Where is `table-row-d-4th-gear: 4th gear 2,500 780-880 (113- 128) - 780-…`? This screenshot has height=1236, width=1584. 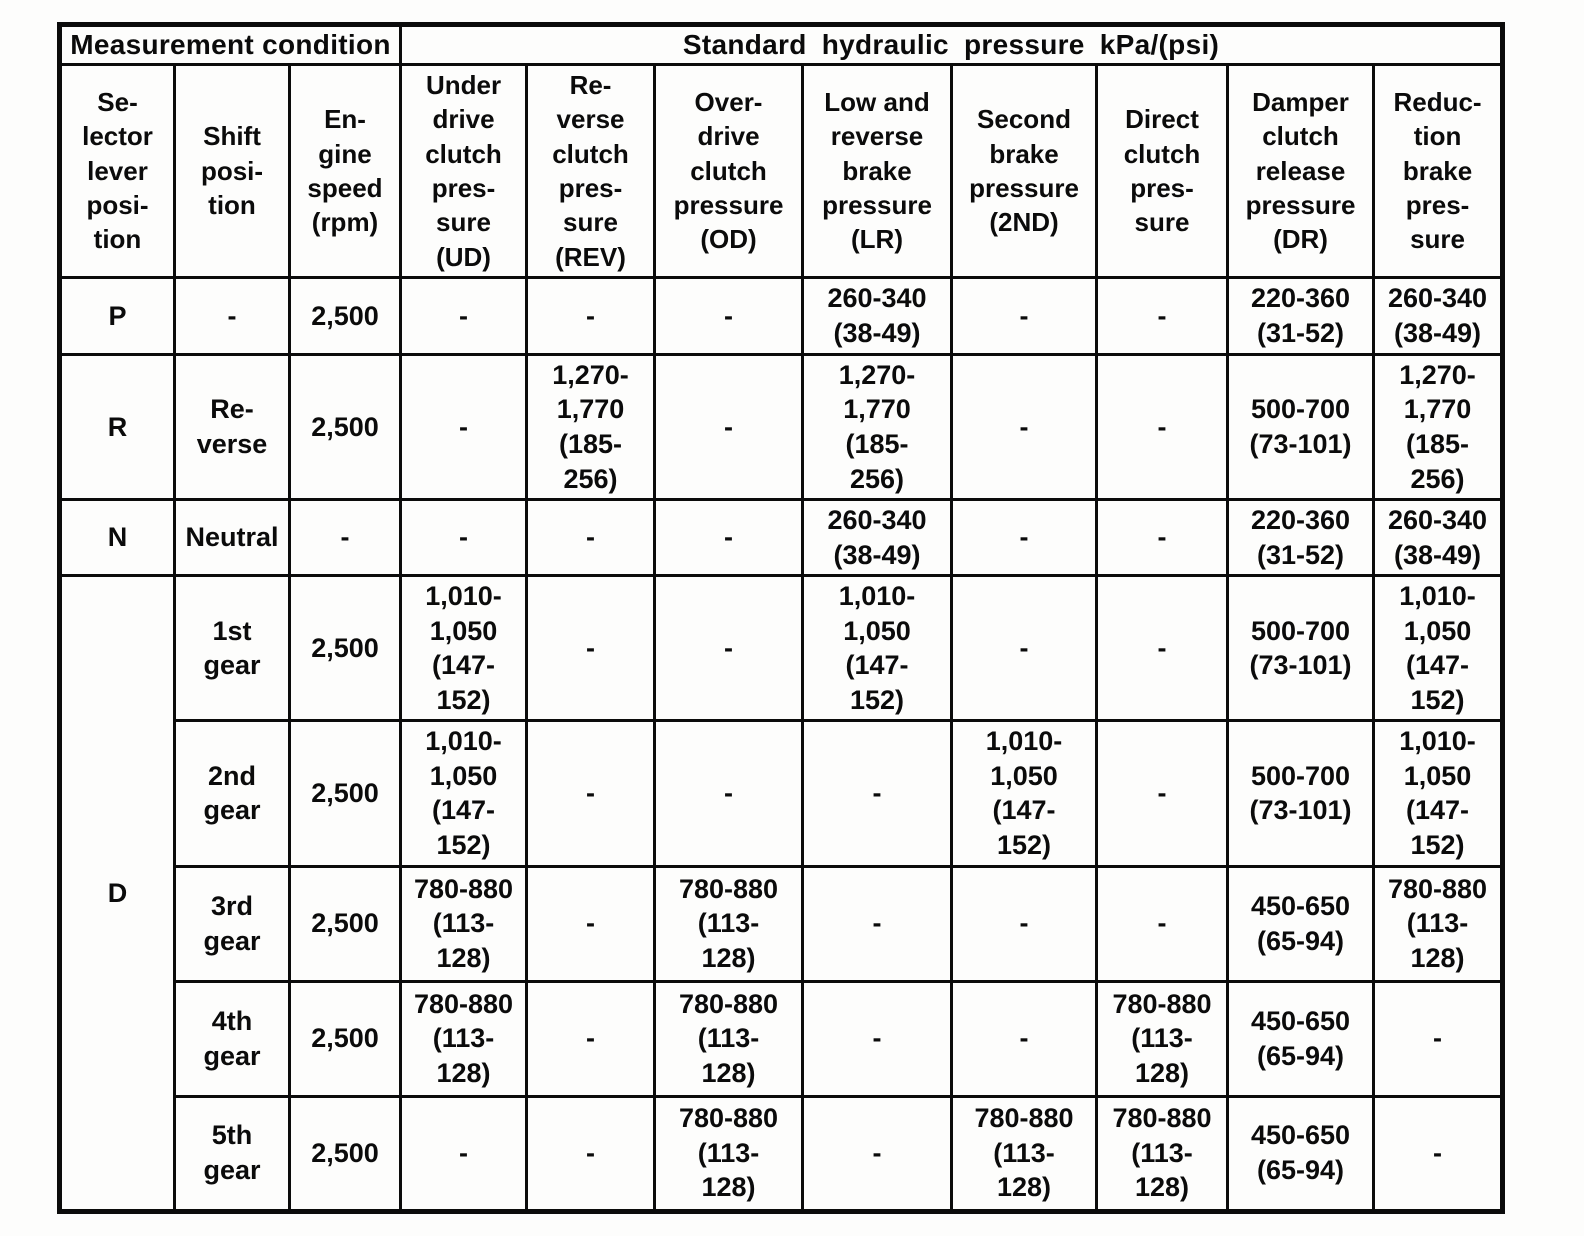
table-row-d-4th-gear: 4th gear 2,500 780-880 (113- 128) - 780-… is located at coordinates (782, 1038).